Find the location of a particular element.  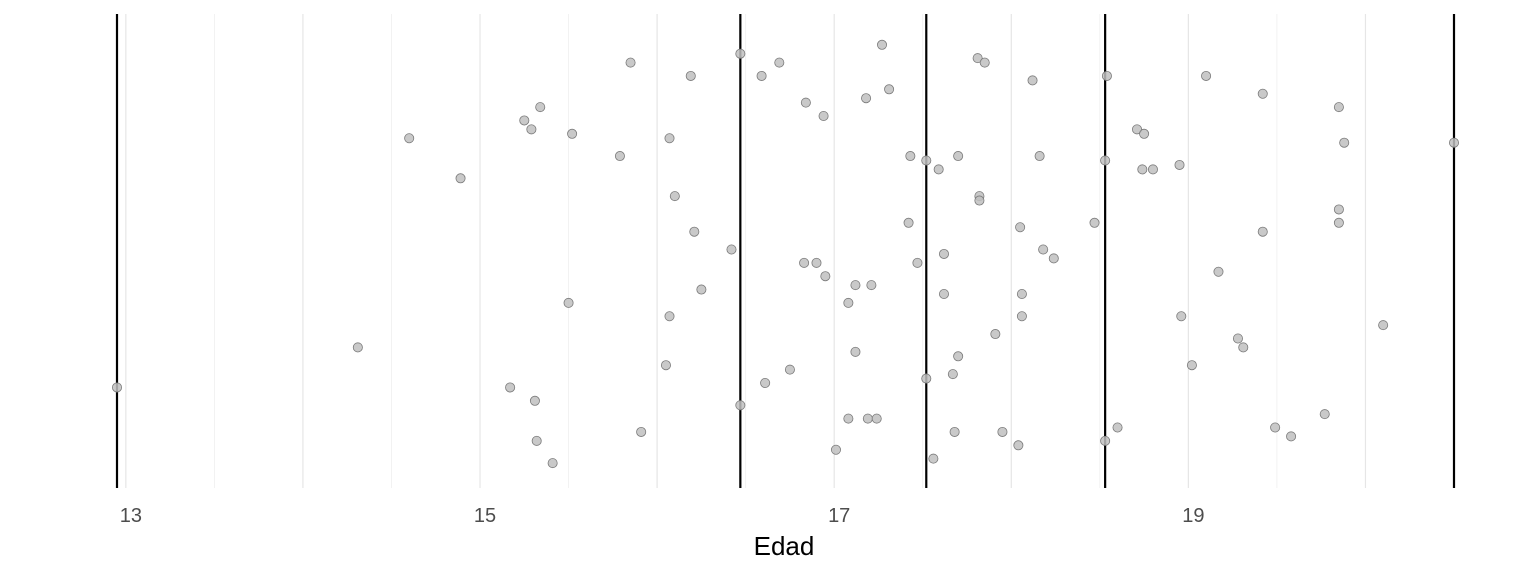

x-axis-tick-labels: 13 15 17 19 is located at coordinates (662, 516).